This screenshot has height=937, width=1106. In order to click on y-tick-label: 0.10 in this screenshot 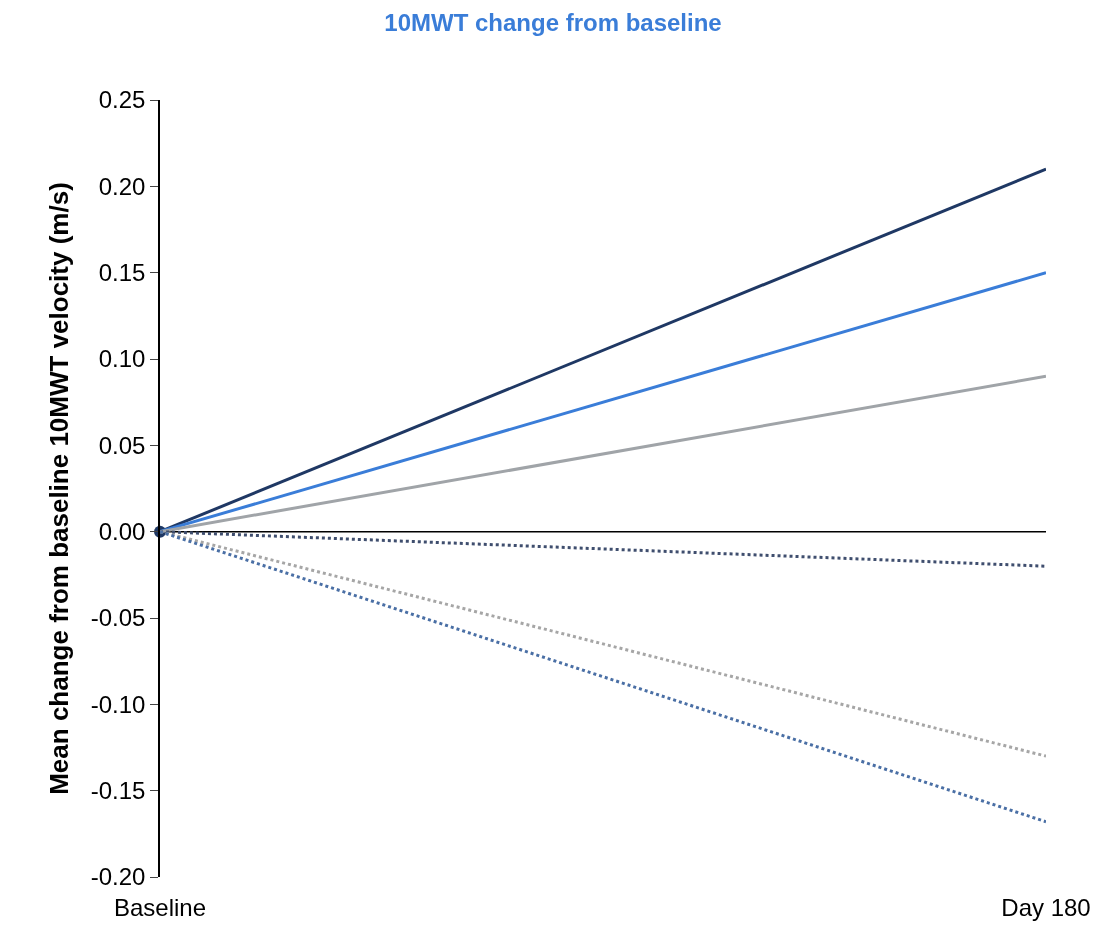, I will do `click(122, 359)`.